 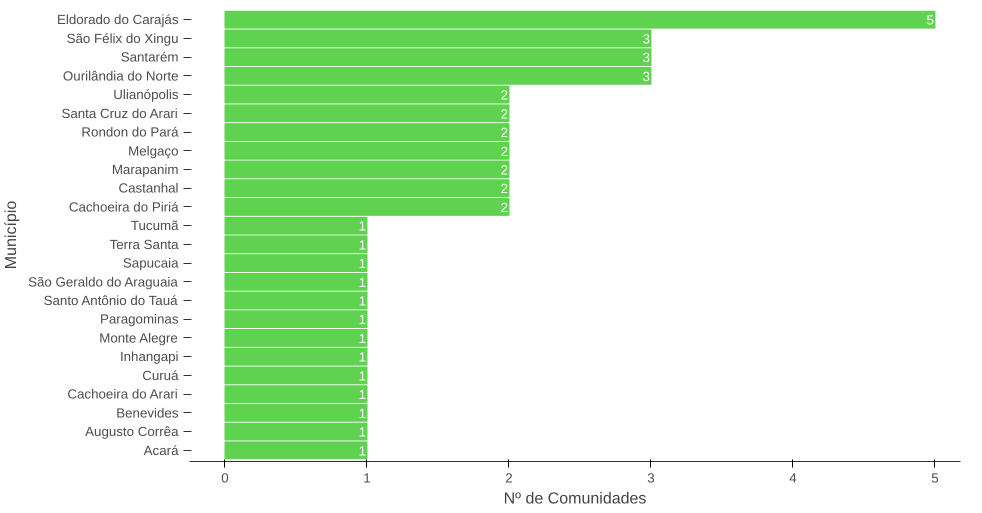 What do you see at coordinates (155, 226) in the screenshot?
I see `y-tick-label: Tucumã` at bounding box center [155, 226].